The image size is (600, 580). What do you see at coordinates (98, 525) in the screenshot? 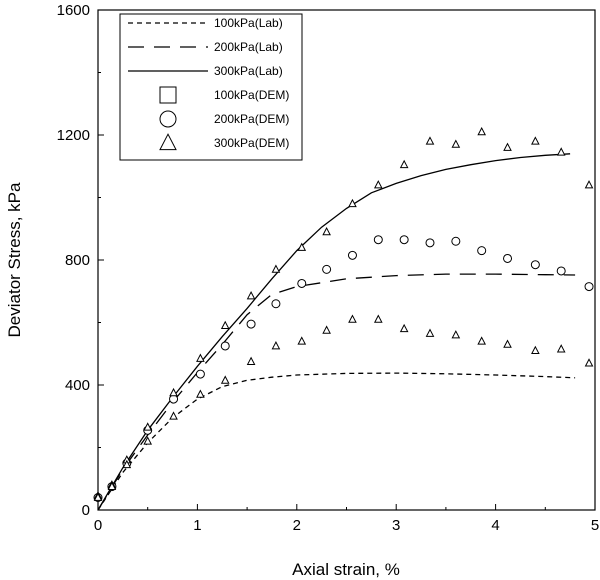
I see `x-tick-label: 0` at bounding box center [98, 525].